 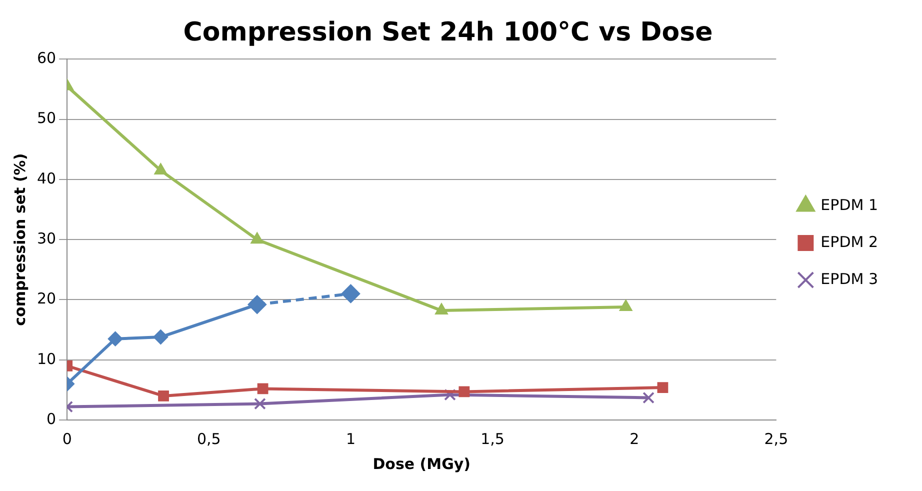 What do you see at coordinates (51, 419) in the screenshot?
I see `y-tick-label: 0` at bounding box center [51, 419].